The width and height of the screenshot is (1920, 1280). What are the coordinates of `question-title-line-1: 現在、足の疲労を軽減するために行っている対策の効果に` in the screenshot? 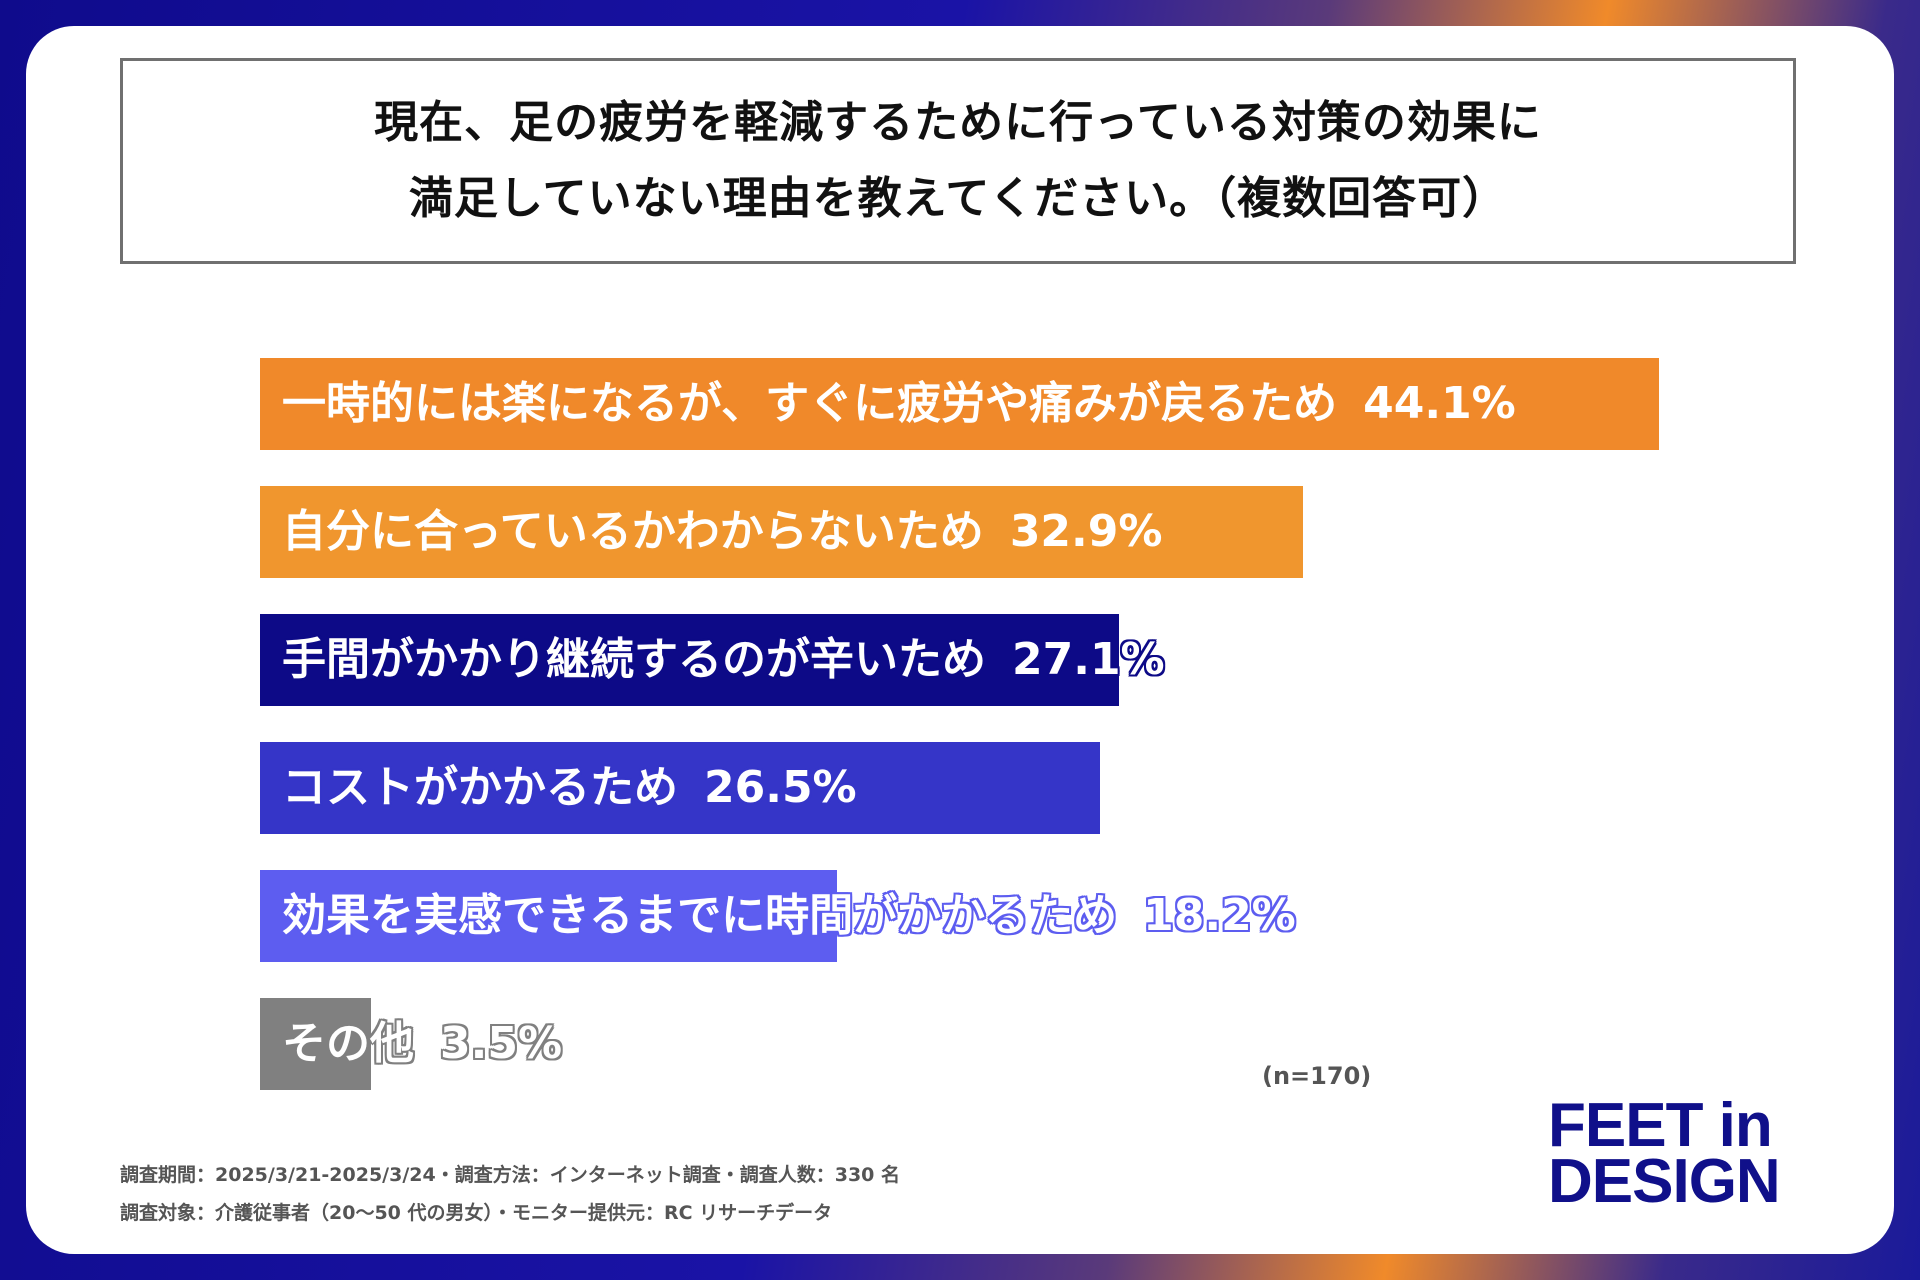 It's located at (958, 122).